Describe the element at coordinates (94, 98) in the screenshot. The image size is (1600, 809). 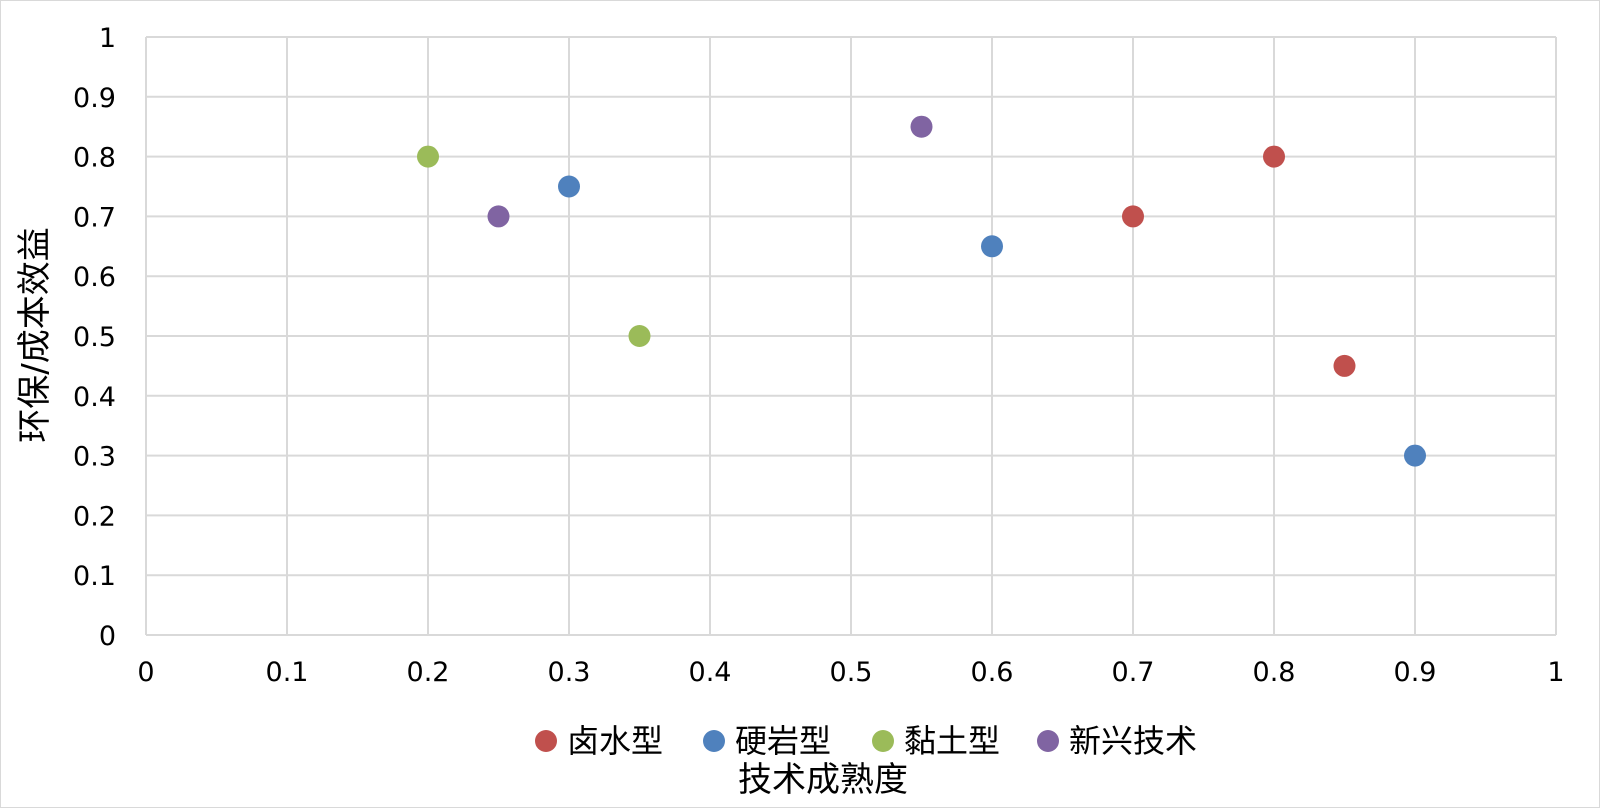
I see `y-tick-label: 0.9` at that location.